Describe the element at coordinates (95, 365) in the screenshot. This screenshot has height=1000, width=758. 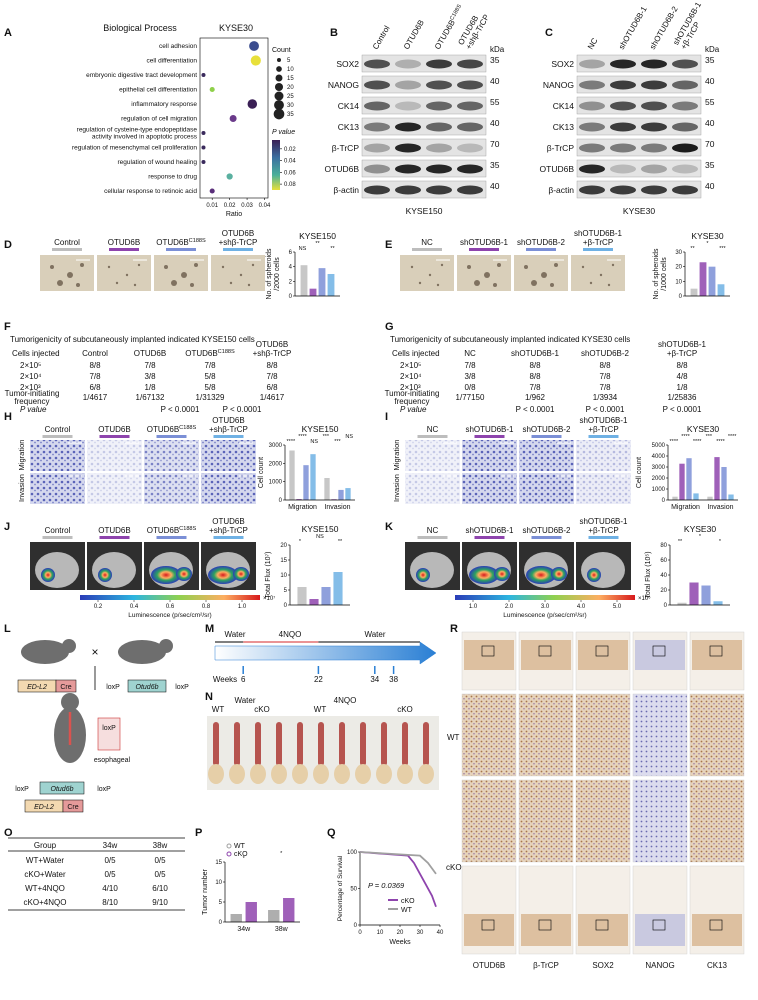
I see `table-cell: 8/8` at that location.